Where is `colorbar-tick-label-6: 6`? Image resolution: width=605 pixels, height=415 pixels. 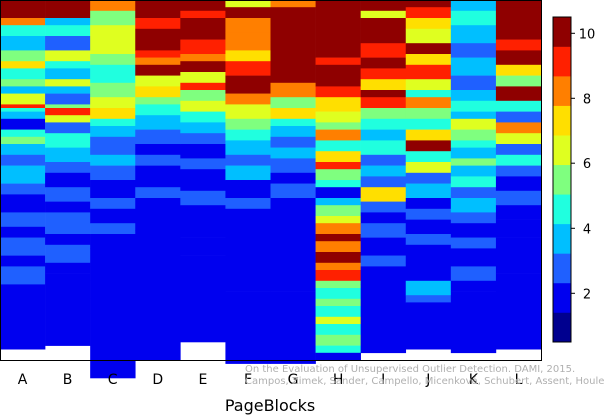
colorbar-tick-label-6: 6 is located at coordinates (587, 164).